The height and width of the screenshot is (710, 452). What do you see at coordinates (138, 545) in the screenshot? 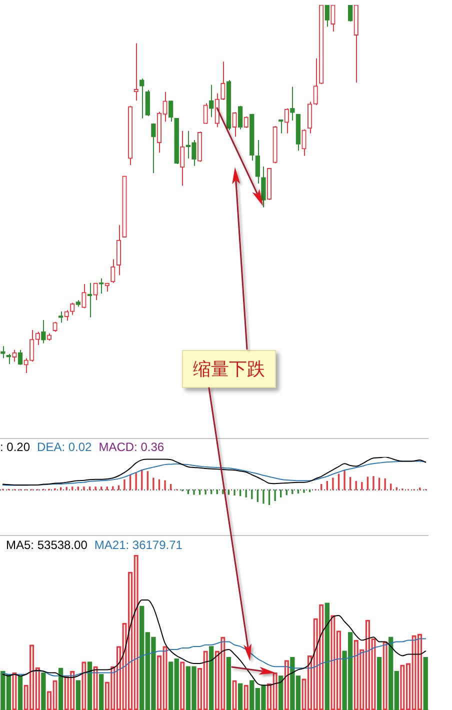
I see `text: MA21: 36179.71` at bounding box center [138, 545].